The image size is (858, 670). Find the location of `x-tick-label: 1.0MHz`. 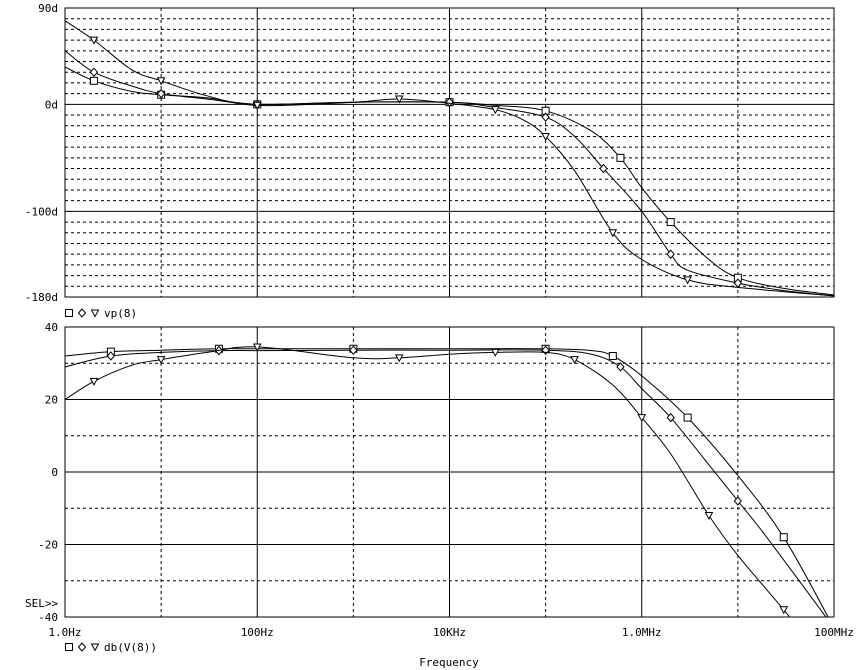

x-tick-label: 1.0MHz is located at coordinates (642, 632).